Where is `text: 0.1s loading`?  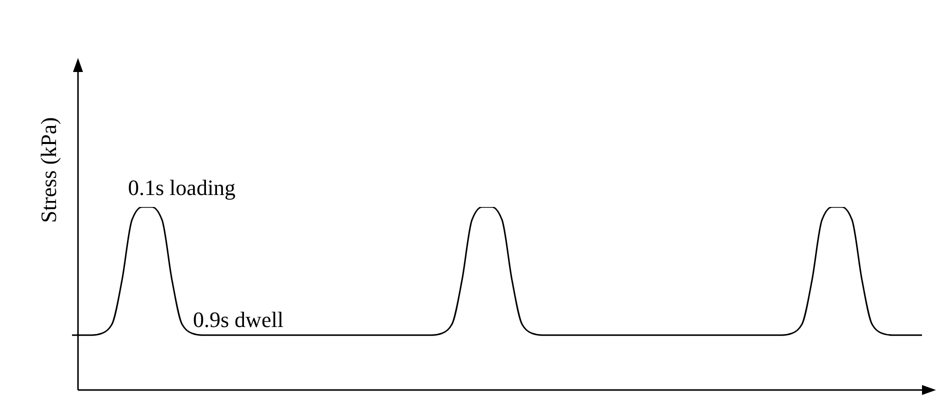 text: 0.1s loading is located at coordinates (182, 188).